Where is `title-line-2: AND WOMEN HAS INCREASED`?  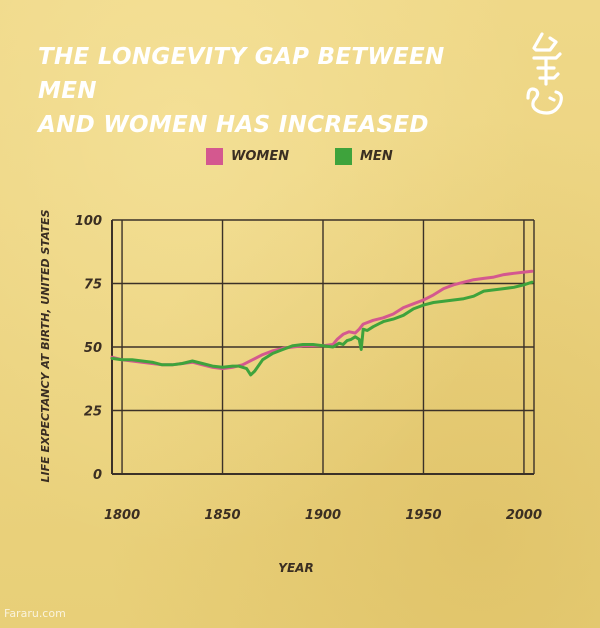
title-line-2: AND WOMEN HAS INCREASED is located at coordinates (233, 125).